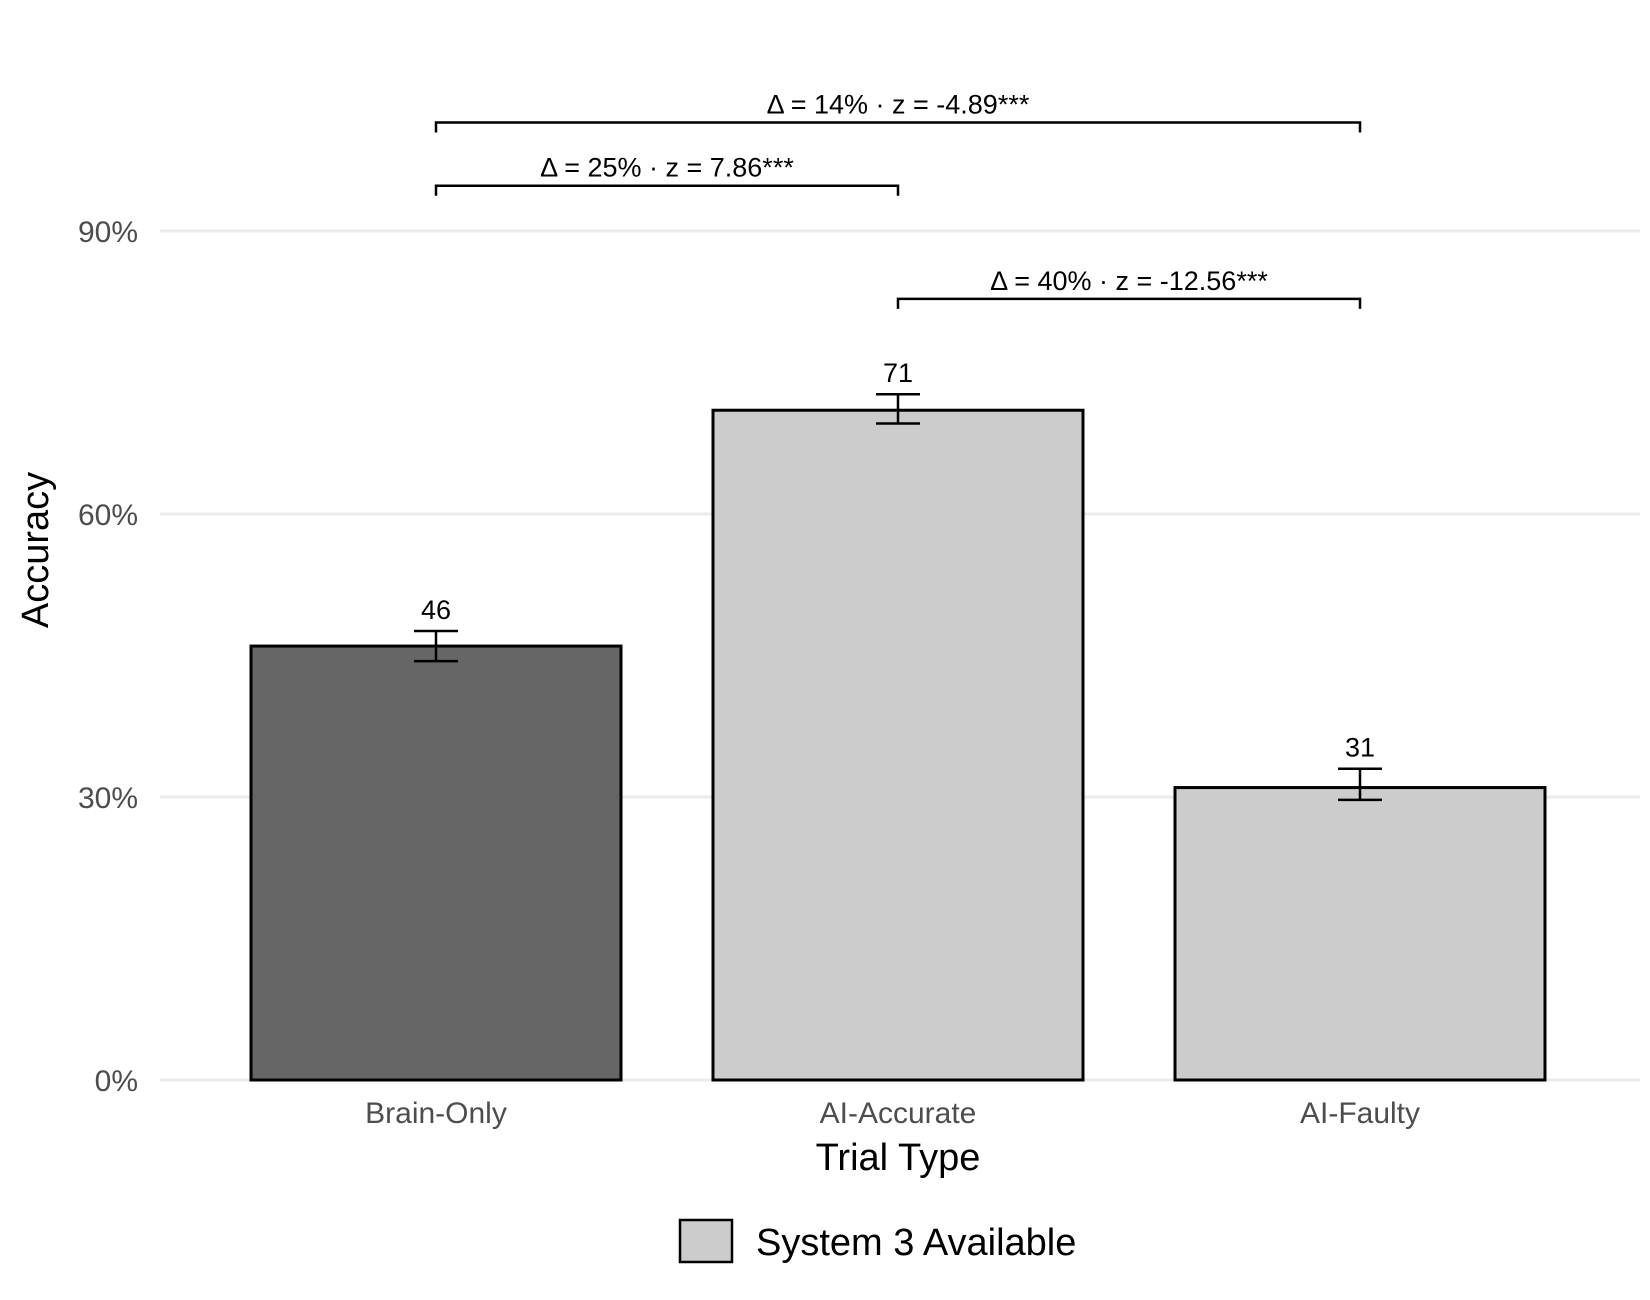 This screenshot has height=1300, width=1650. Describe the element at coordinates (108, 515) in the screenshot. I see `y-tick-label: 60%` at that location.